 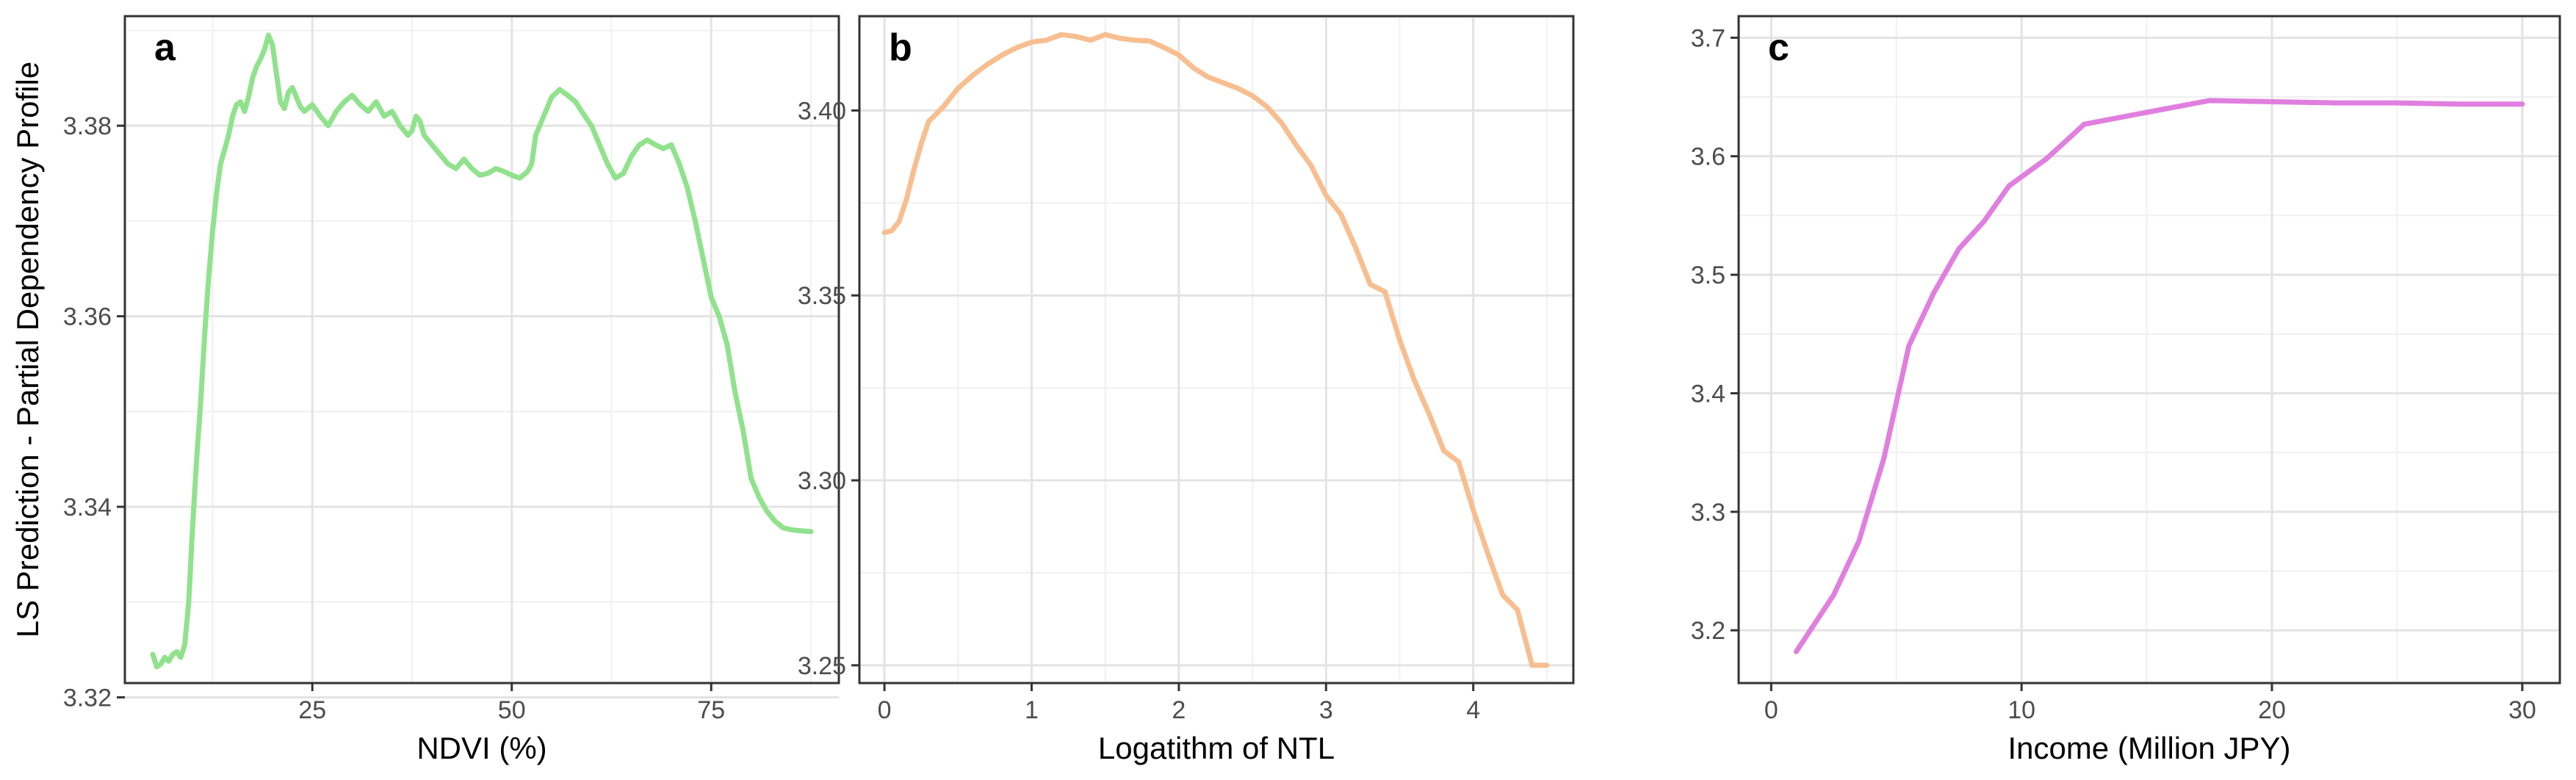 What do you see at coordinates (1708, 513) in the screenshot?
I see `y-tick-label: 3.3` at bounding box center [1708, 513].